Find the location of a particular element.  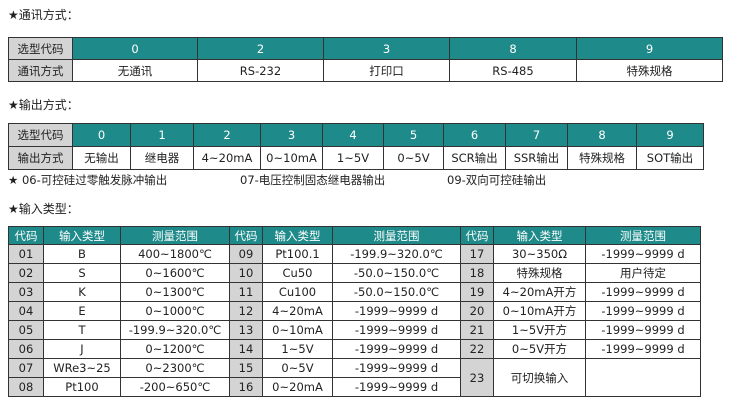

section-title: ★输出方式： is located at coordinates (43, 105).